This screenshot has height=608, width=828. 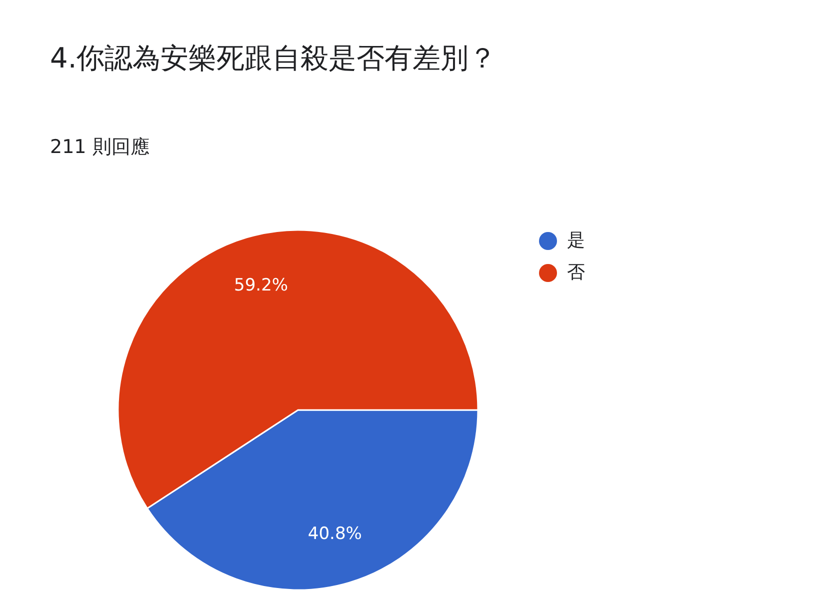 I want to click on data-label: 40.8%, so click(x=335, y=534).